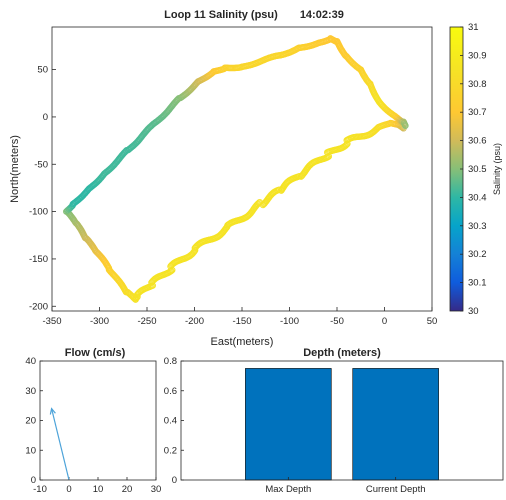  I want to click on flow-y-tick-label: 10, so click(30, 450).